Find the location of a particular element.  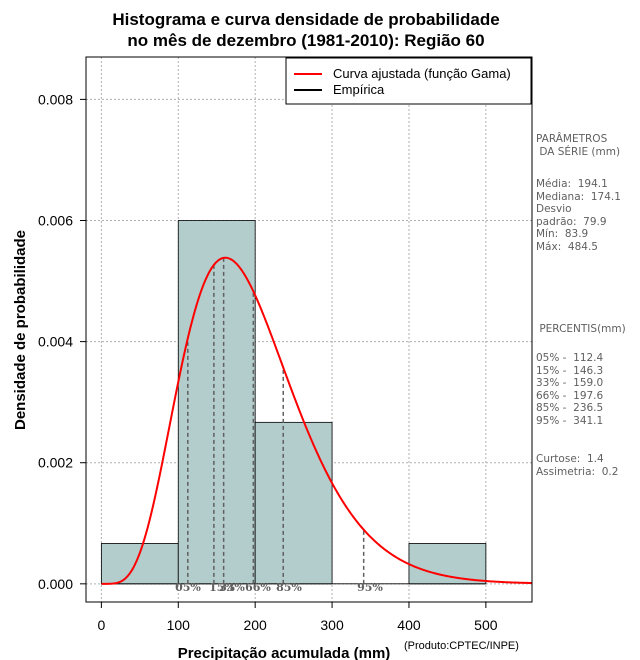

y-tick-label: 0.002 is located at coordinates (55, 463).